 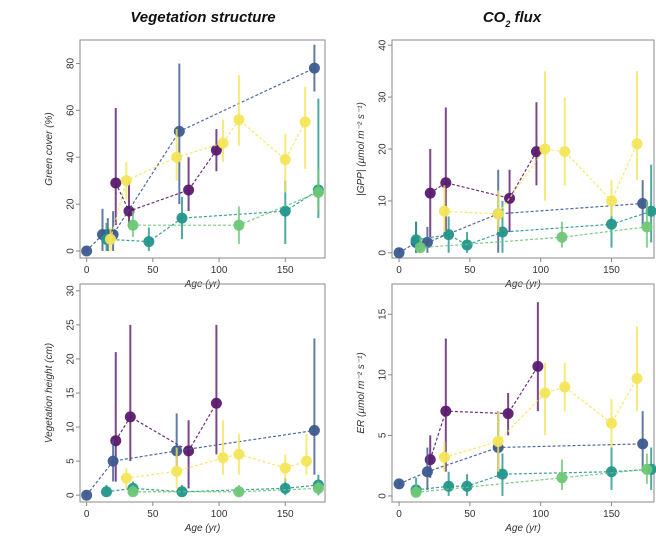 I want to click on co2-subscript: 2, so click(x=507, y=24).